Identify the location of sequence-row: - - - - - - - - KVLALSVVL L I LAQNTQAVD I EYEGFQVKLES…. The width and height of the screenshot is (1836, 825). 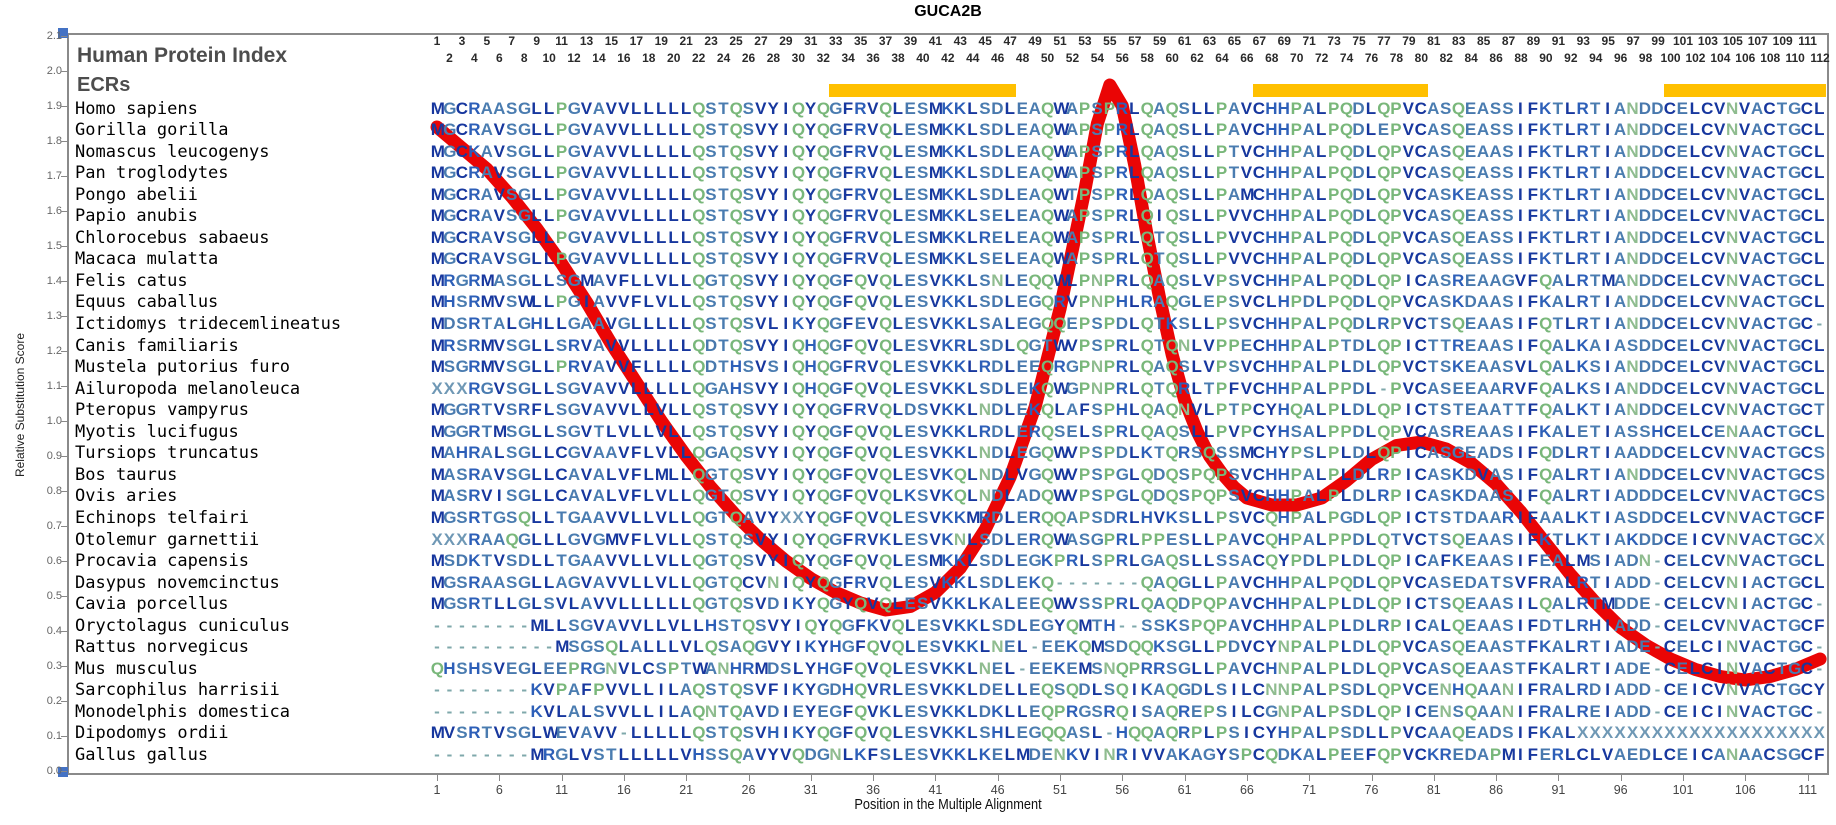
(1128, 711).